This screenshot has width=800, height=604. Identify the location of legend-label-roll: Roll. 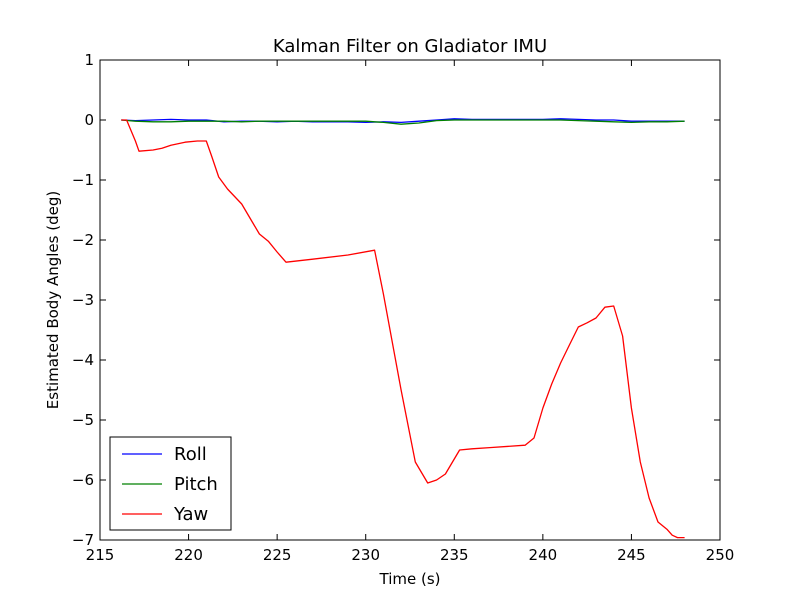
(190, 454).